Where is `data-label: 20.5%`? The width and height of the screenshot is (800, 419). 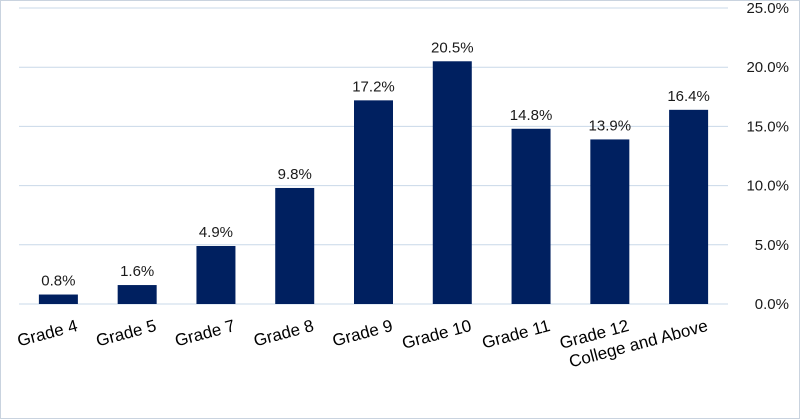 data-label: 20.5% is located at coordinates (452, 47).